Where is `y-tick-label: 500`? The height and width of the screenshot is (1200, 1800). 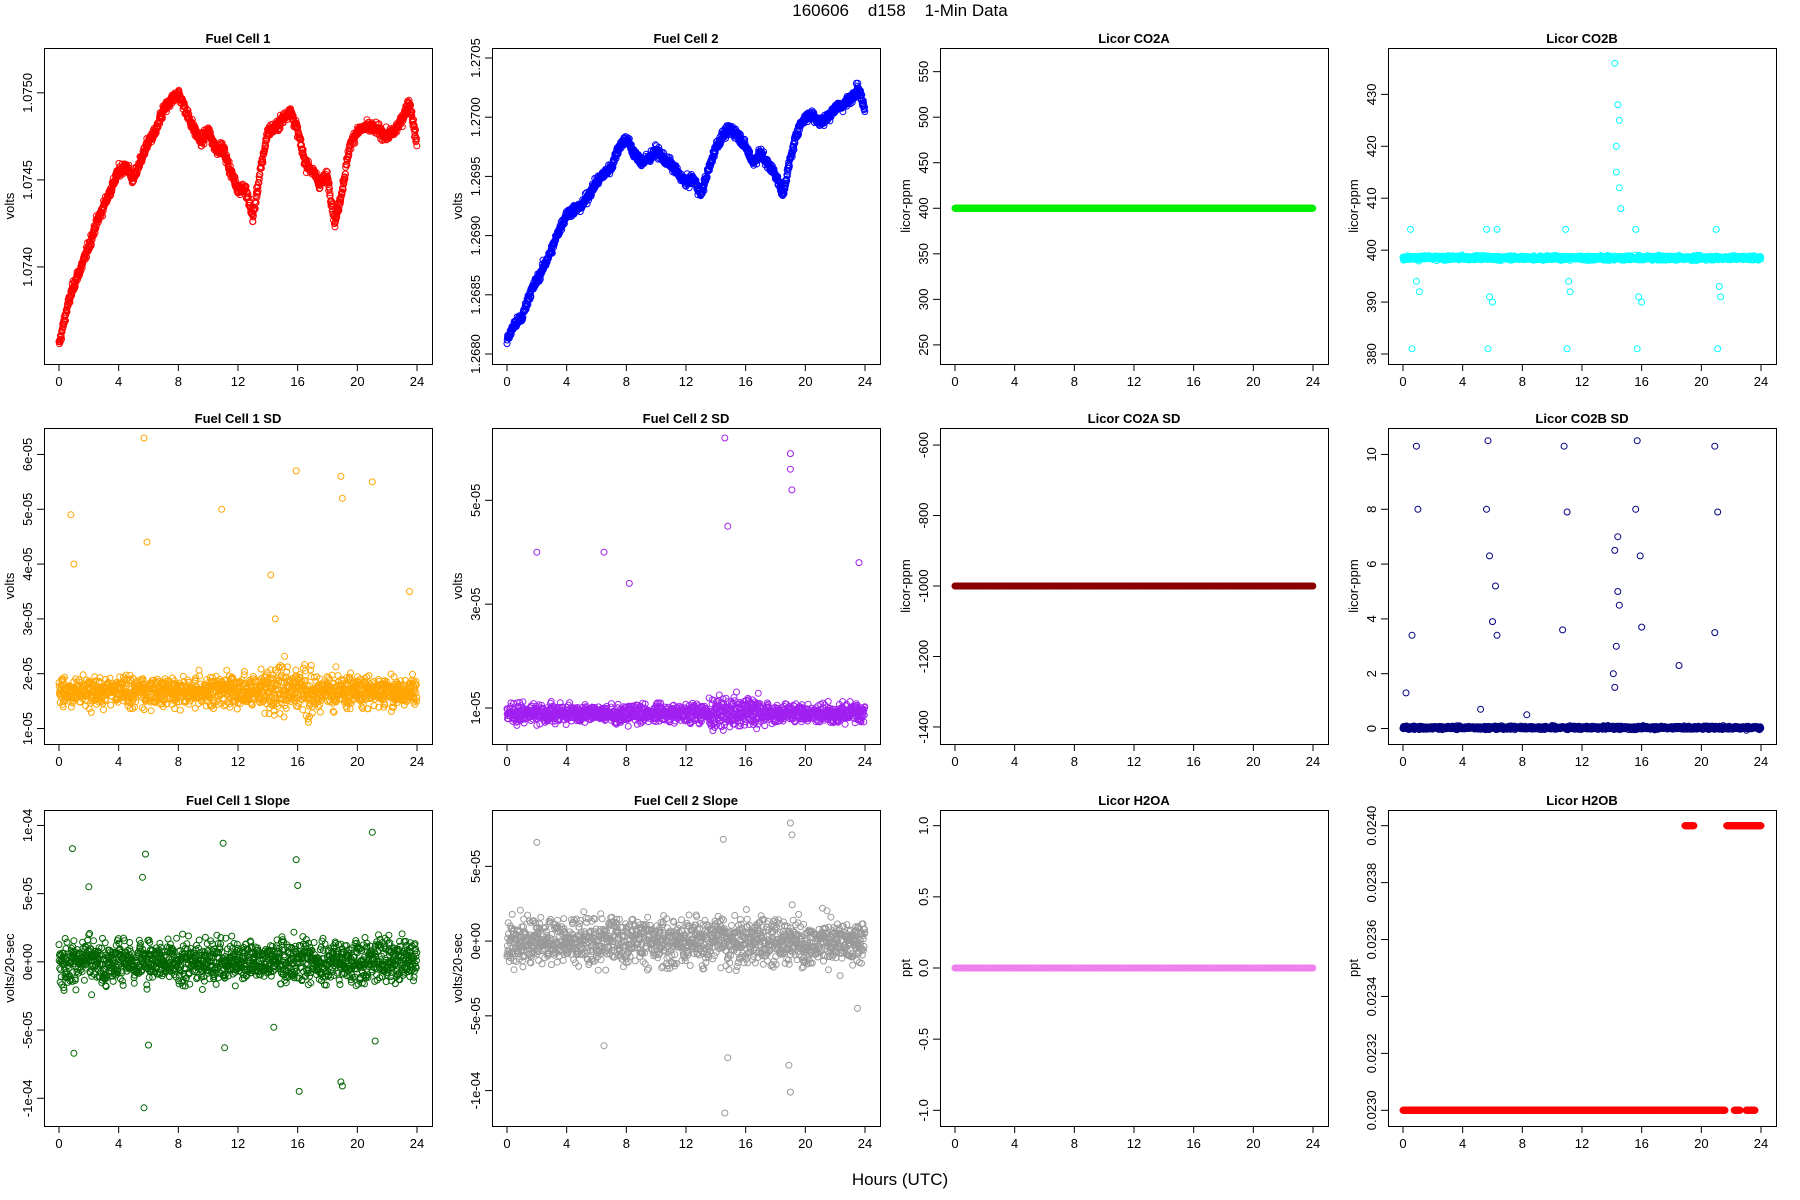
y-tick-label: 500 is located at coordinates (923, 117).